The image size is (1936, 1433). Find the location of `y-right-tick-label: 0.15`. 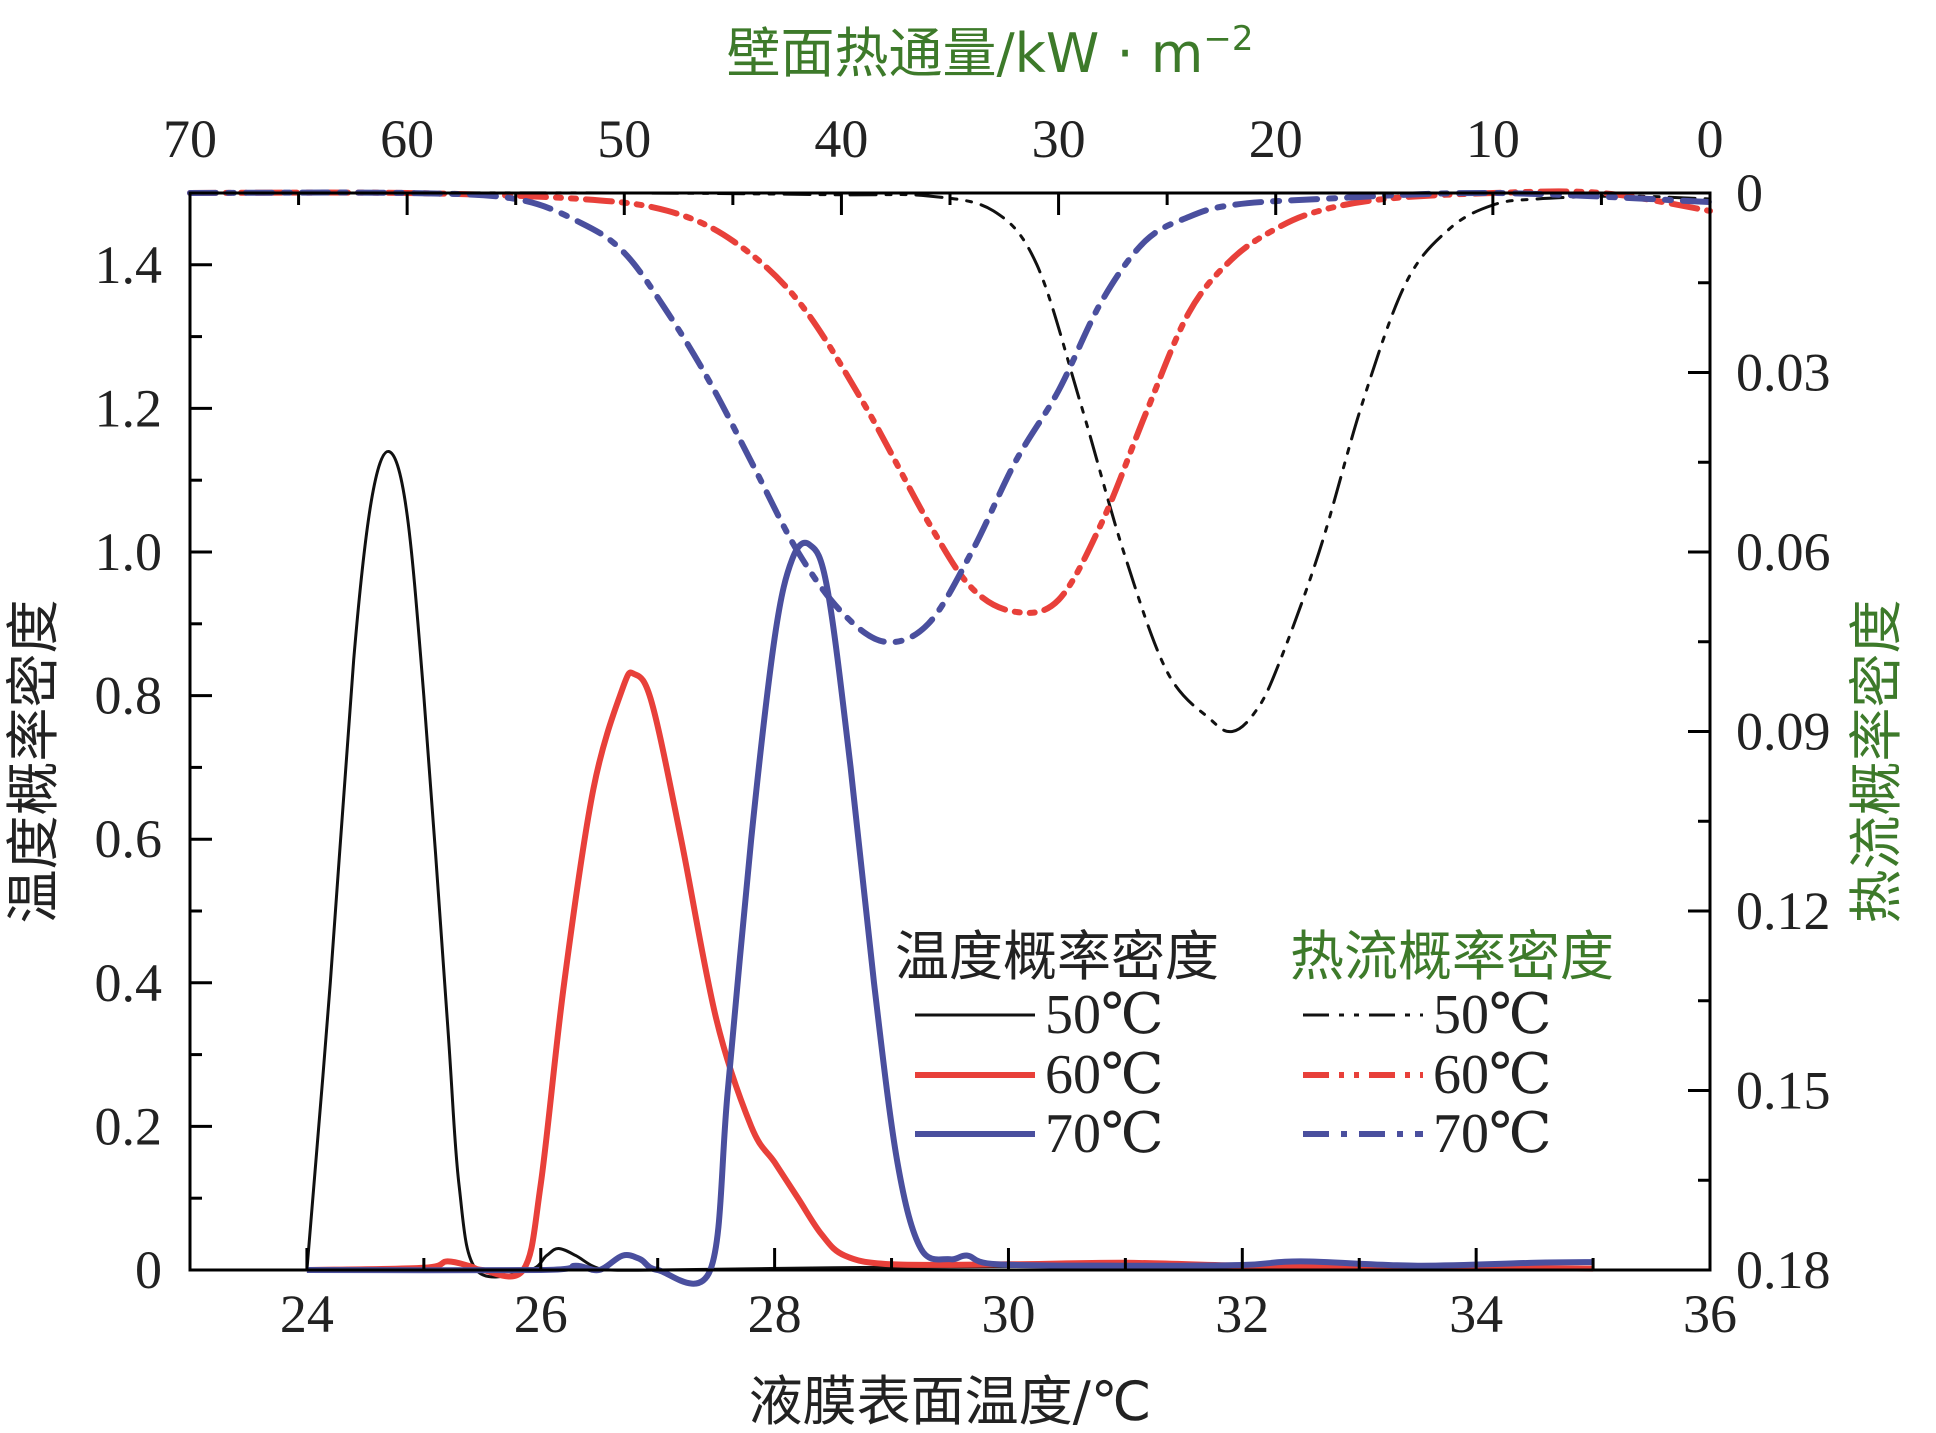

y-right-tick-label: 0.15 is located at coordinates (1783, 1091).